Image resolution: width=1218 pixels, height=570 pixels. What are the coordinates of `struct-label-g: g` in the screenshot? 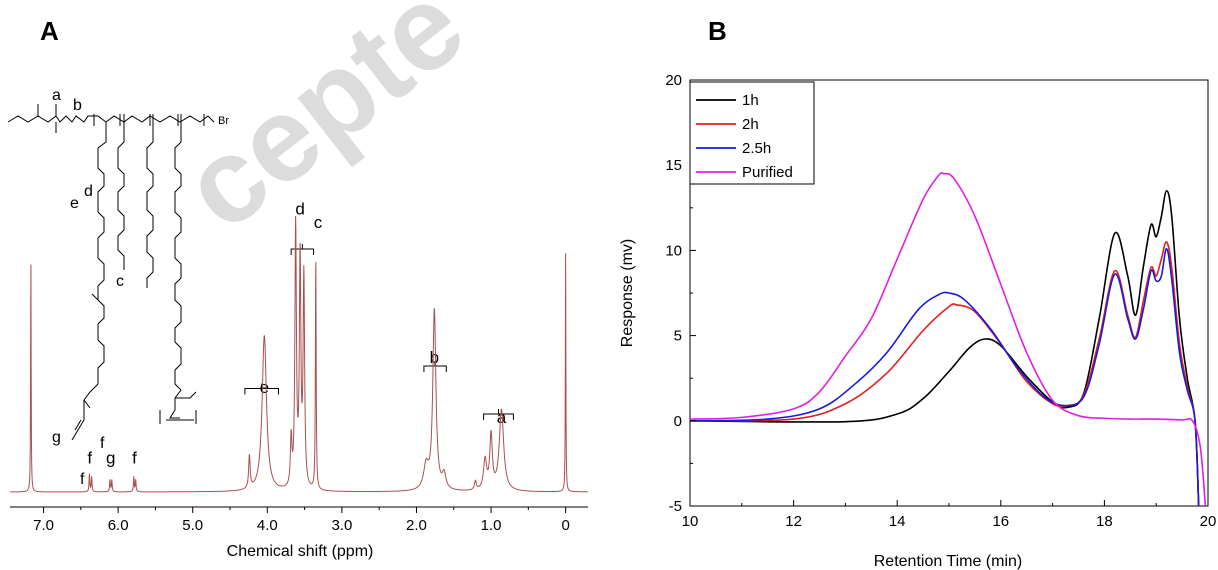 It's located at (56, 437).